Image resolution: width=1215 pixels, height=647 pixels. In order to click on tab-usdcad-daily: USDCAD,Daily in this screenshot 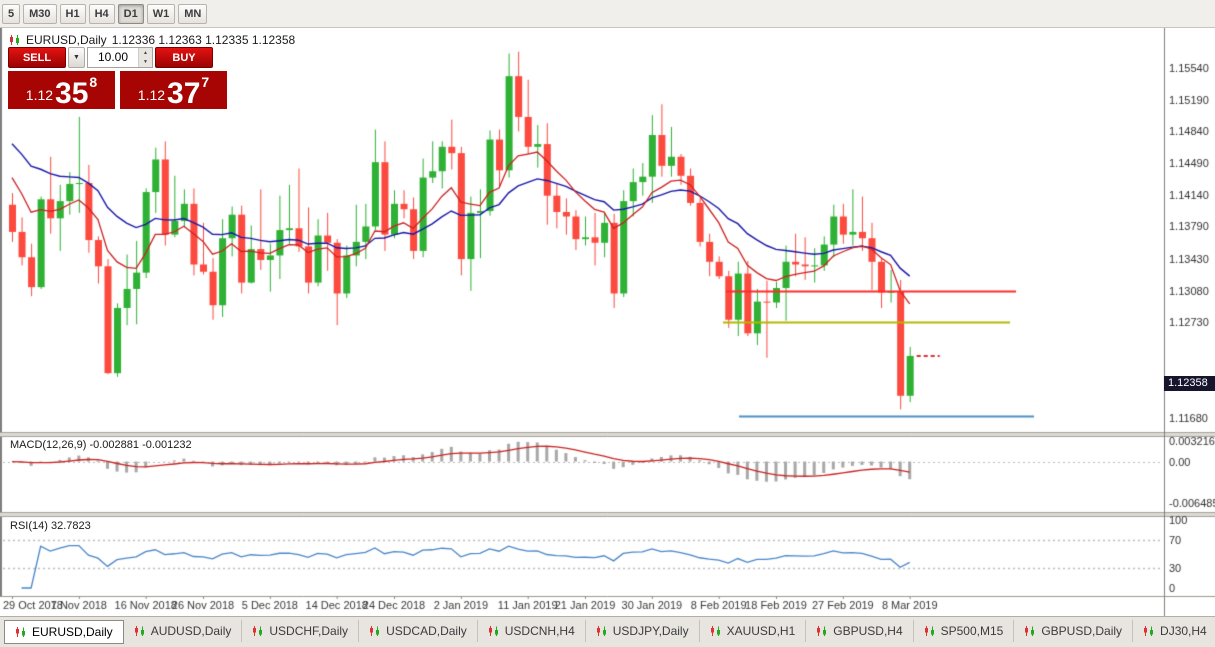, I will do `click(418, 631)`.